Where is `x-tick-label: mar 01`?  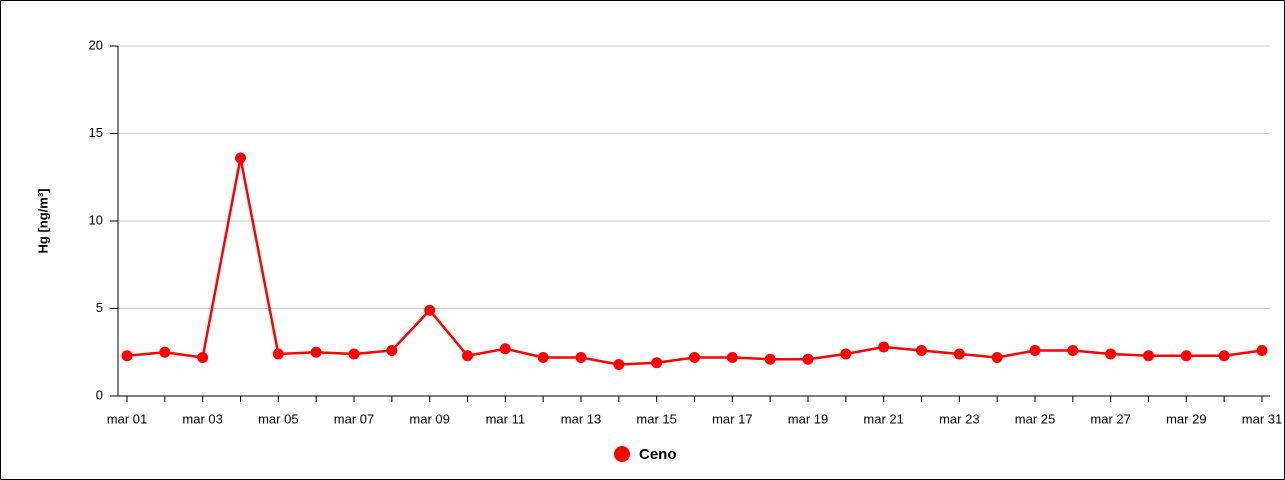 x-tick-label: mar 01 is located at coordinates (127, 418).